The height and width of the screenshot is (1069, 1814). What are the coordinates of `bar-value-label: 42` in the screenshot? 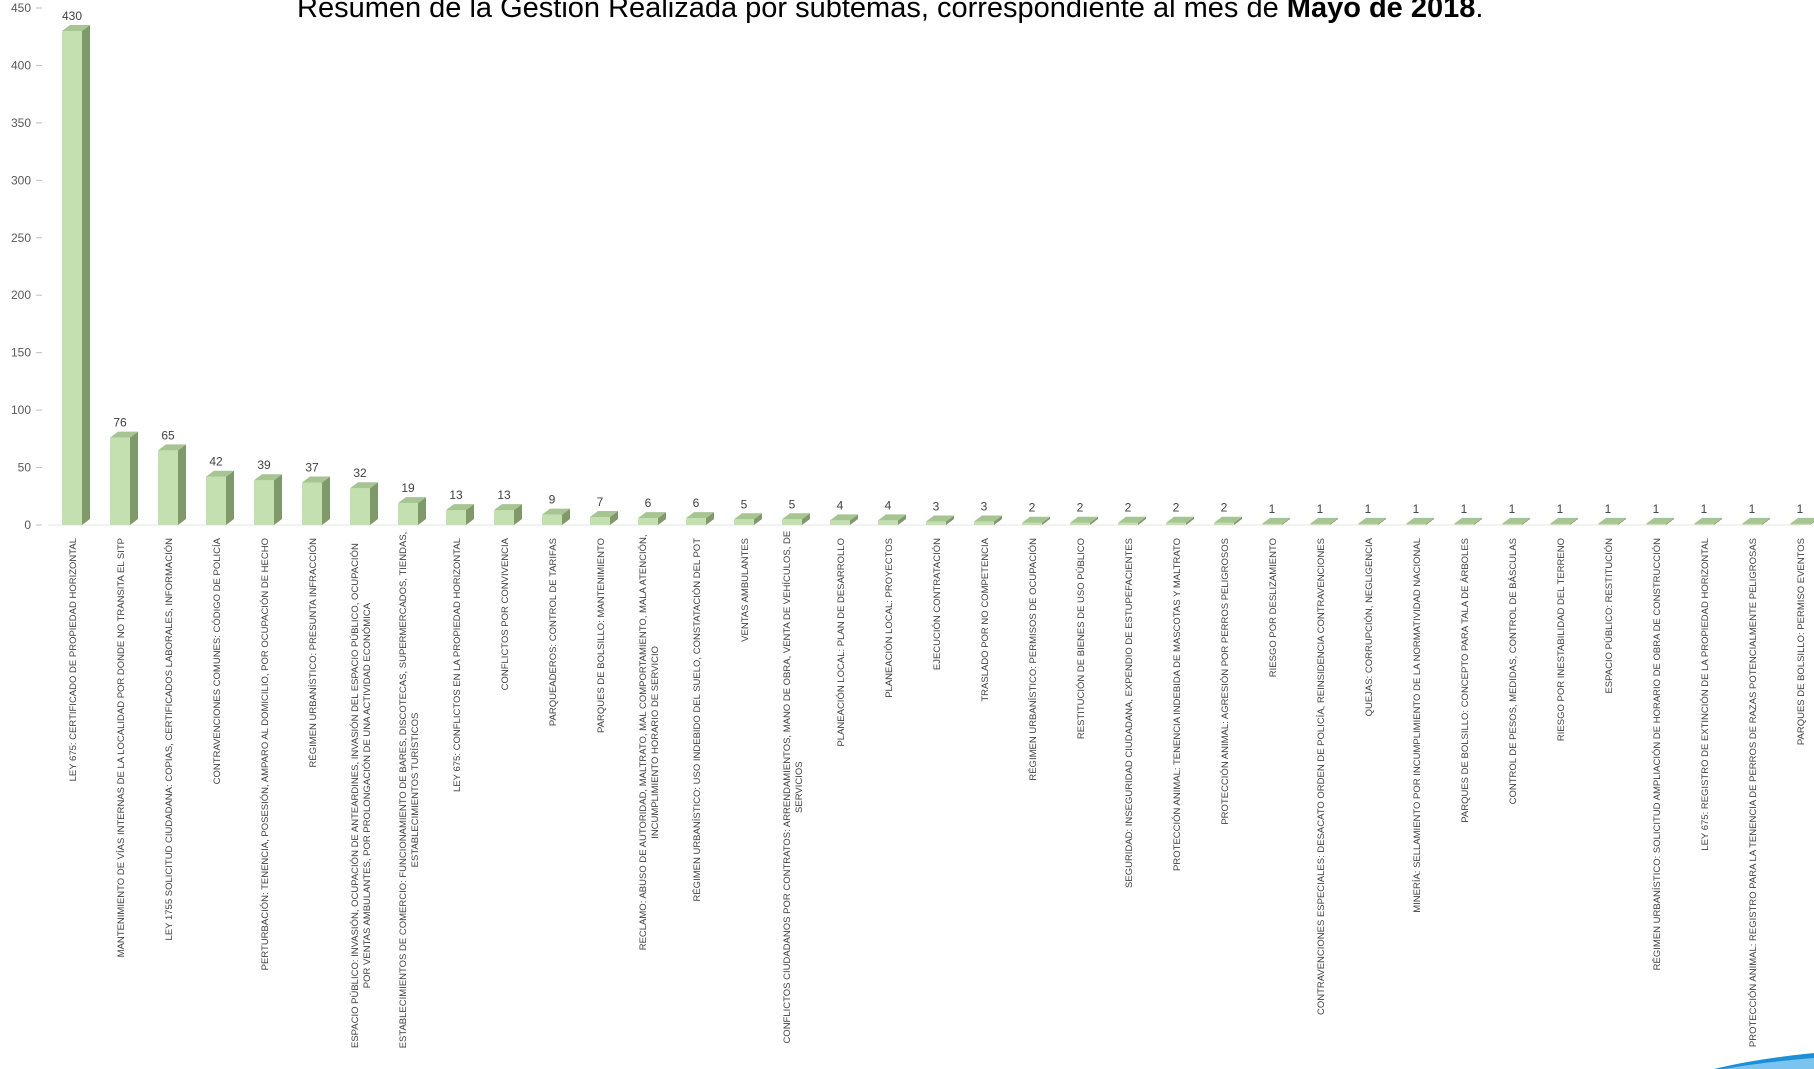 It's located at (216, 462).